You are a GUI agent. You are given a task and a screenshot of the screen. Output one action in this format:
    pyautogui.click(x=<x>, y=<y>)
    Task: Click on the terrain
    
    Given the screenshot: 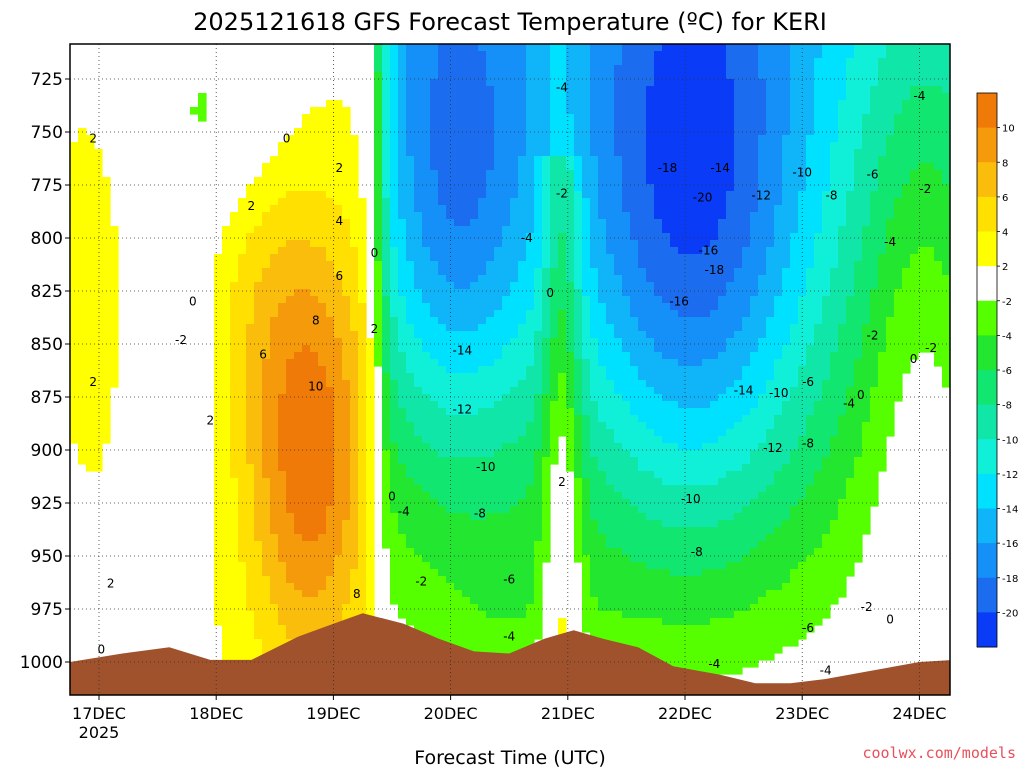 What is the action you would take?
    pyautogui.click(x=510, y=654)
    